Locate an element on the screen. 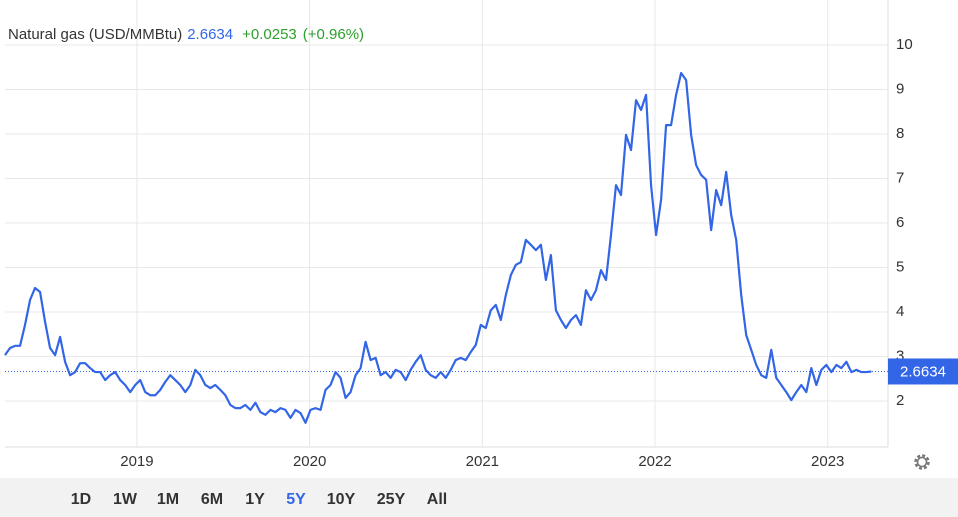 This screenshot has height=517, width=958. x-tick-label: 2023 is located at coordinates (827, 461).